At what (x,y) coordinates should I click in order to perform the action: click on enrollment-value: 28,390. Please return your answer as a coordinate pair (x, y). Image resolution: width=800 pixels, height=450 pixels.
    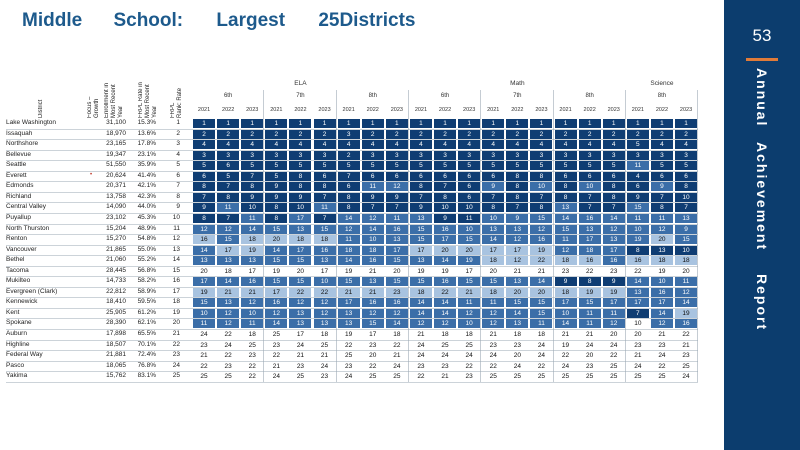
    Looking at the image, I should click on (116, 323).